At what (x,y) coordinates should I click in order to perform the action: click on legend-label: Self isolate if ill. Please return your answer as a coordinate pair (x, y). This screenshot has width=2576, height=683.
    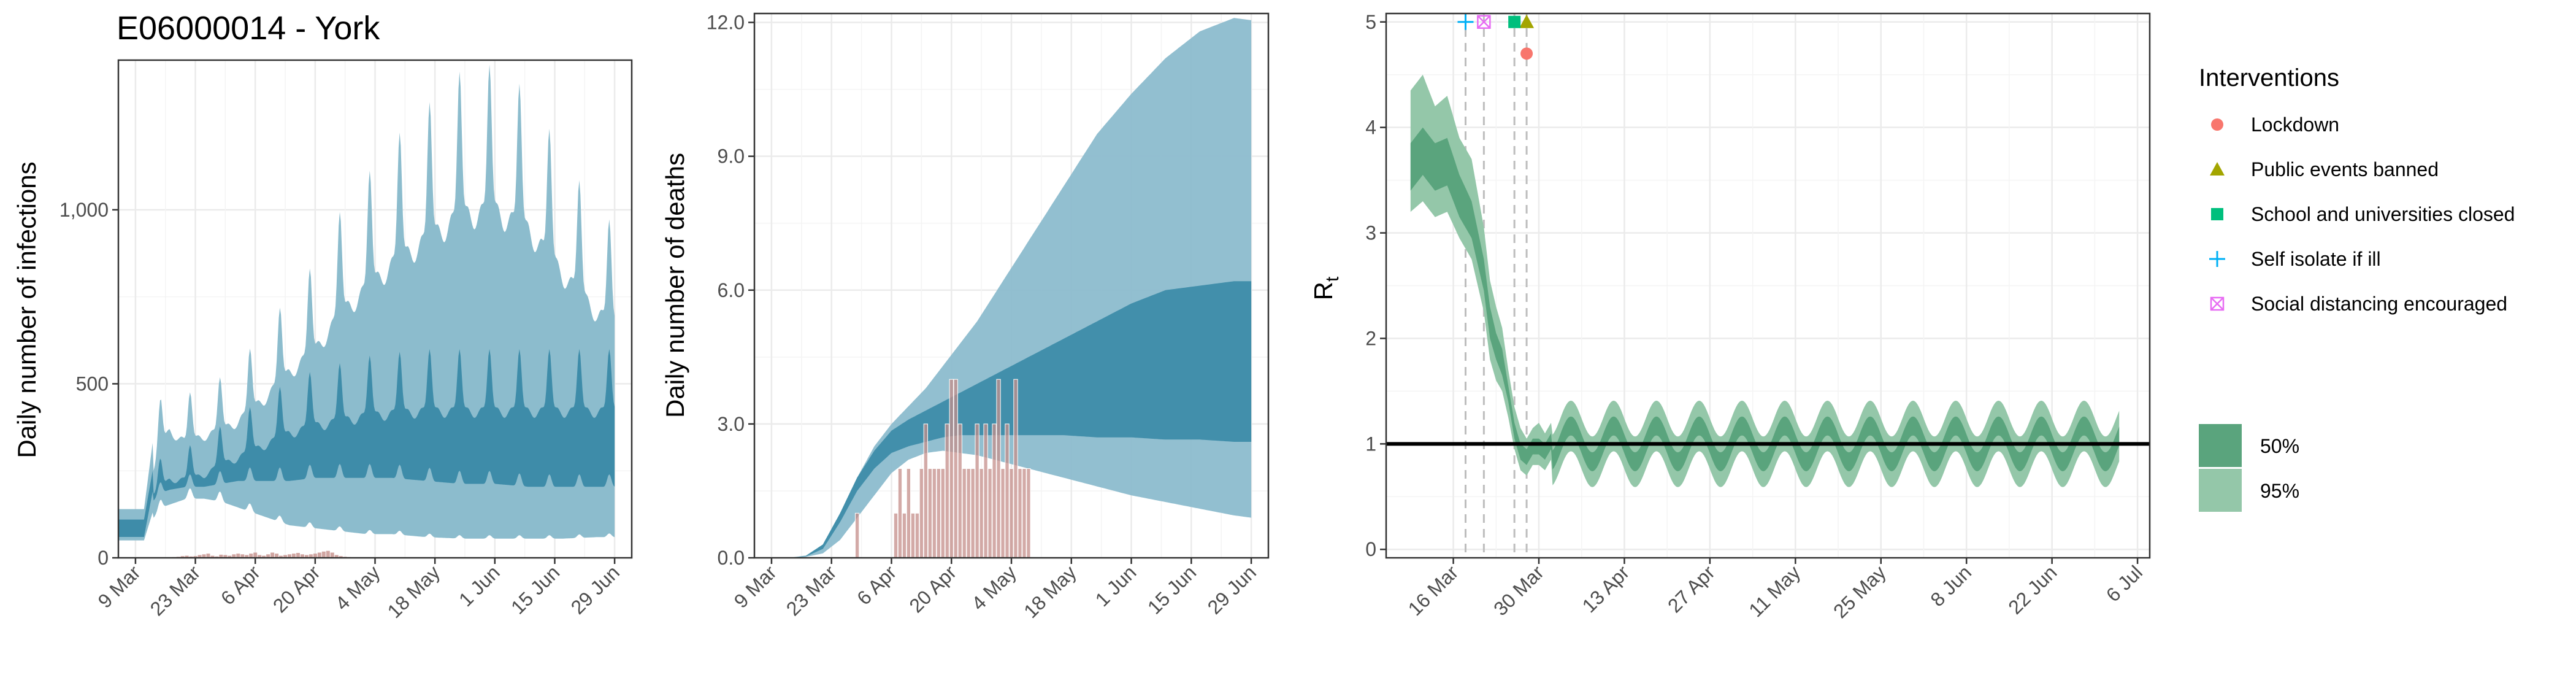
    Looking at the image, I should click on (2316, 259).